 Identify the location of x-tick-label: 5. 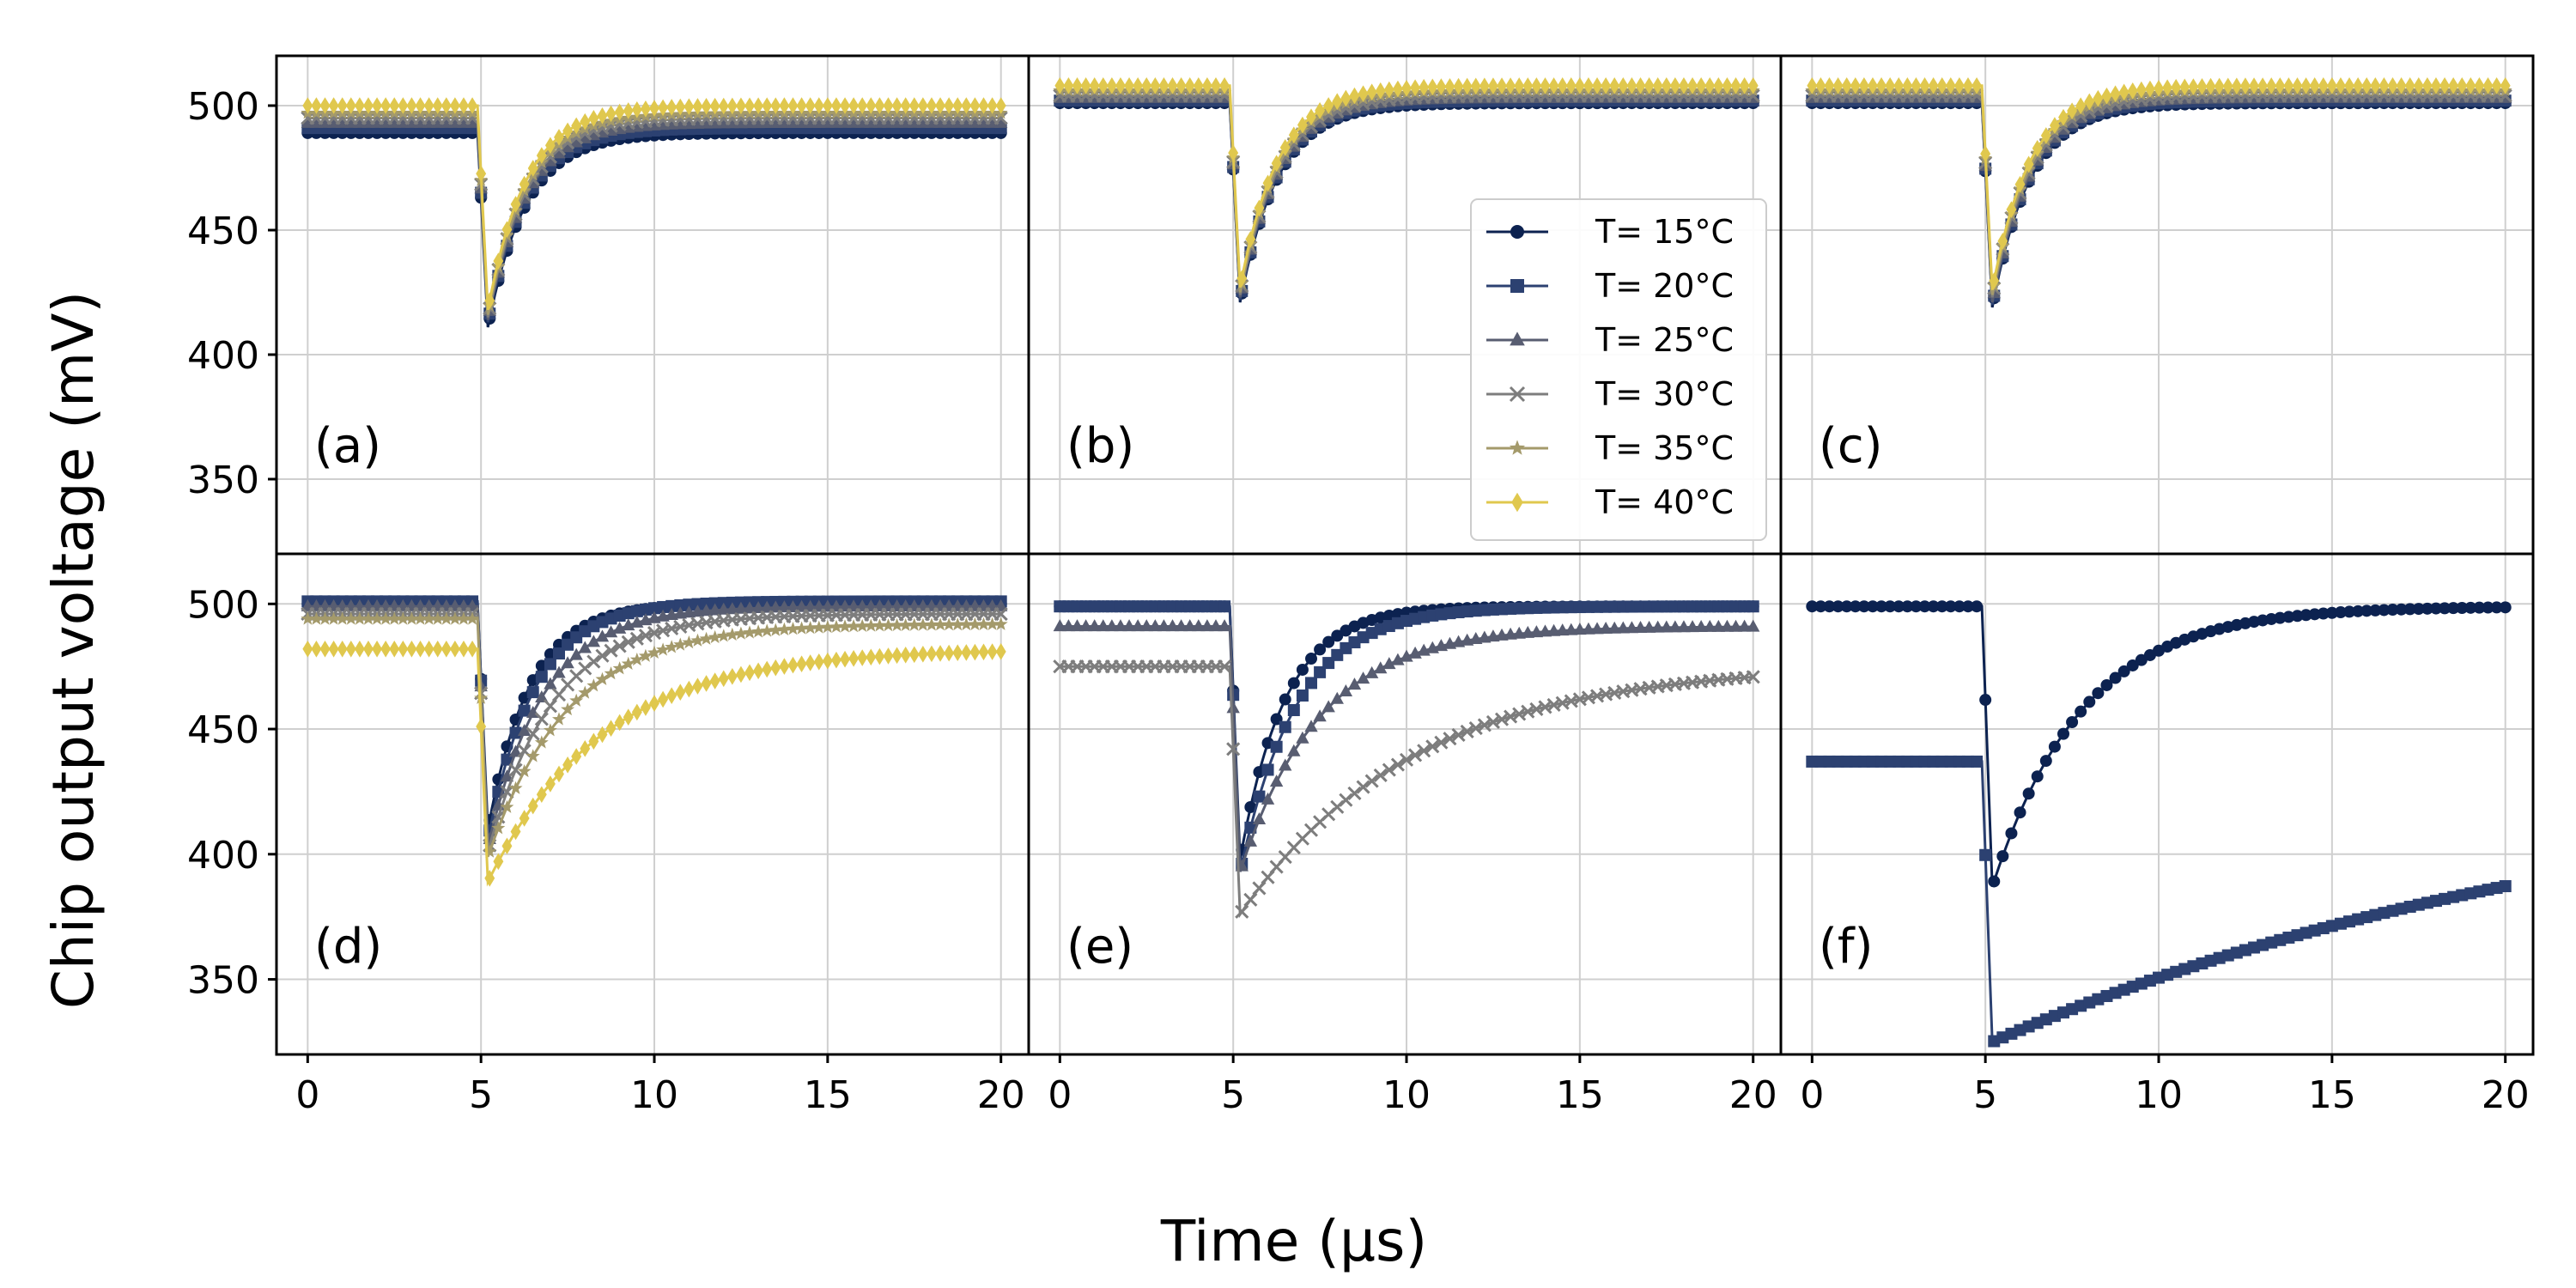
(1985, 1095).